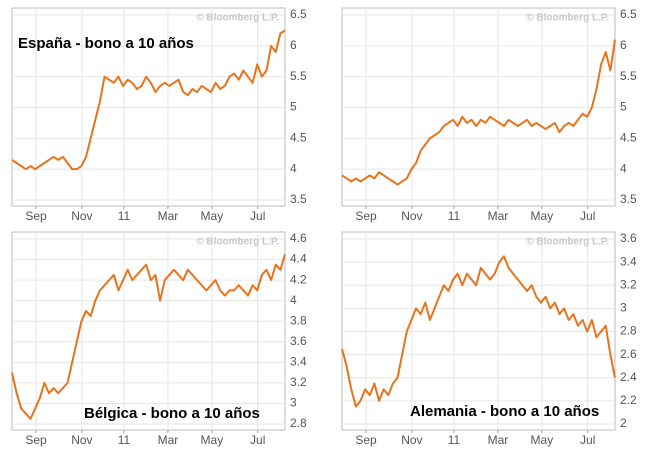 This screenshot has height=452, width=650. What do you see at coordinates (172, 413) in the screenshot?
I see `chart-title: Bélgica - bono a 10 años` at bounding box center [172, 413].